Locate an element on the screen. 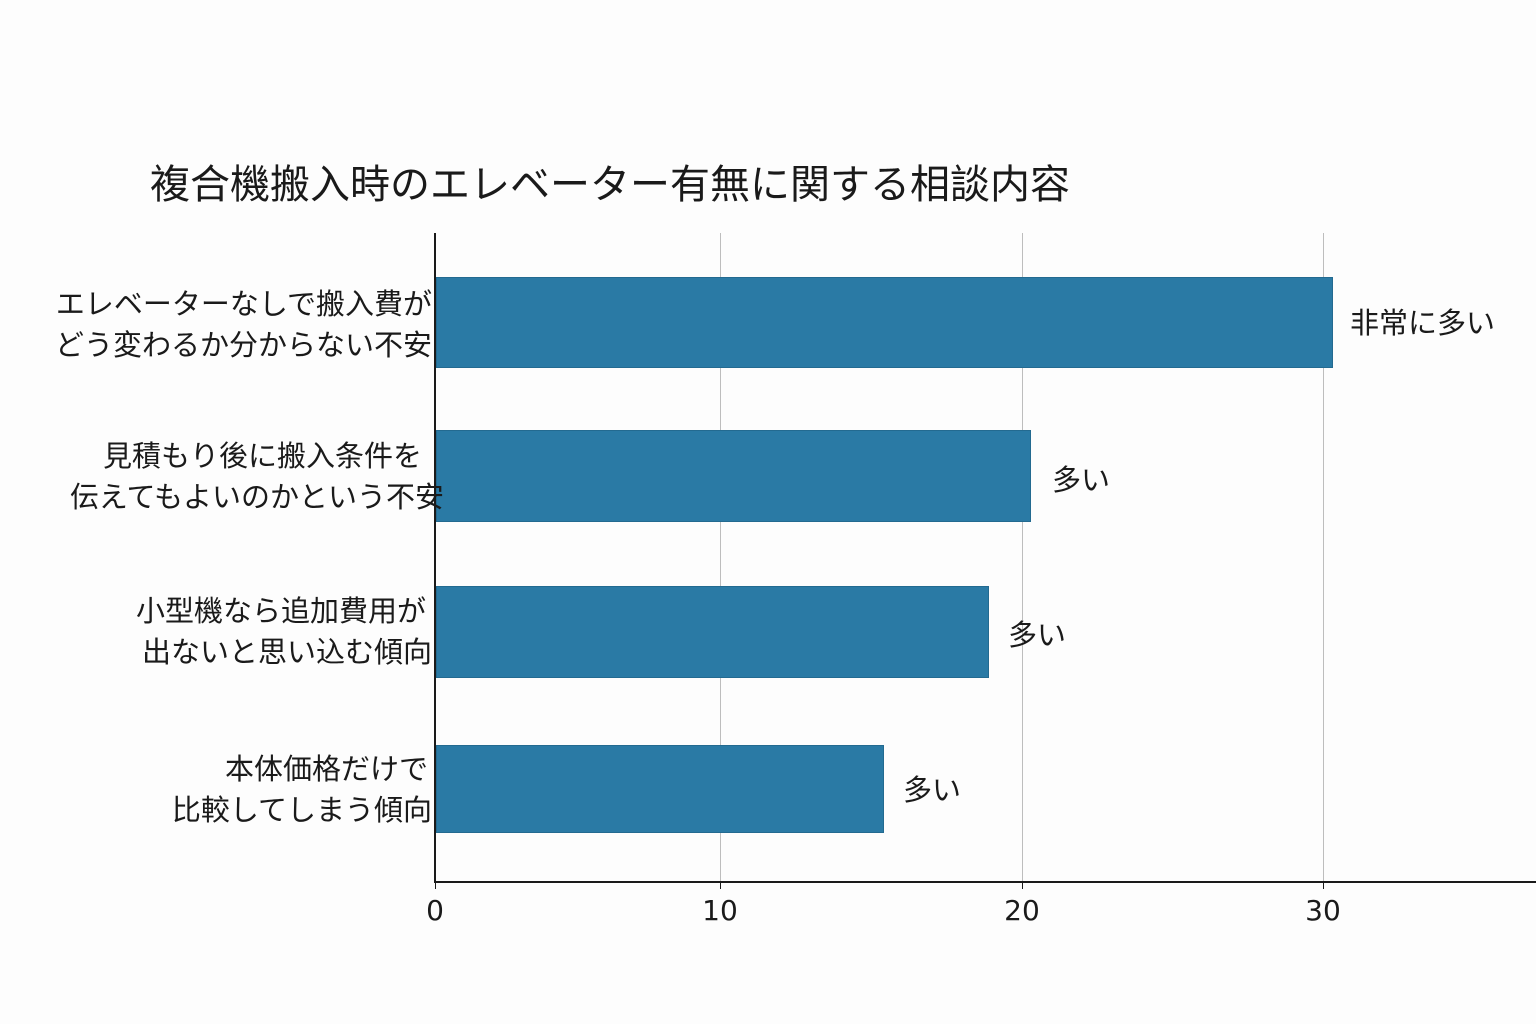 The image size is (1536, 1024). x-tick-label: 0 is located at coordinates (435, 910).